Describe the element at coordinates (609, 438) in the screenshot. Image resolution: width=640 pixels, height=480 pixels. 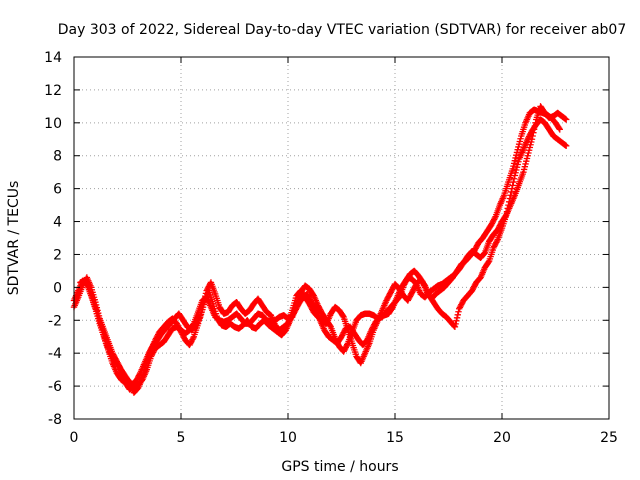
I see `x-tick-label: 25` at that location.